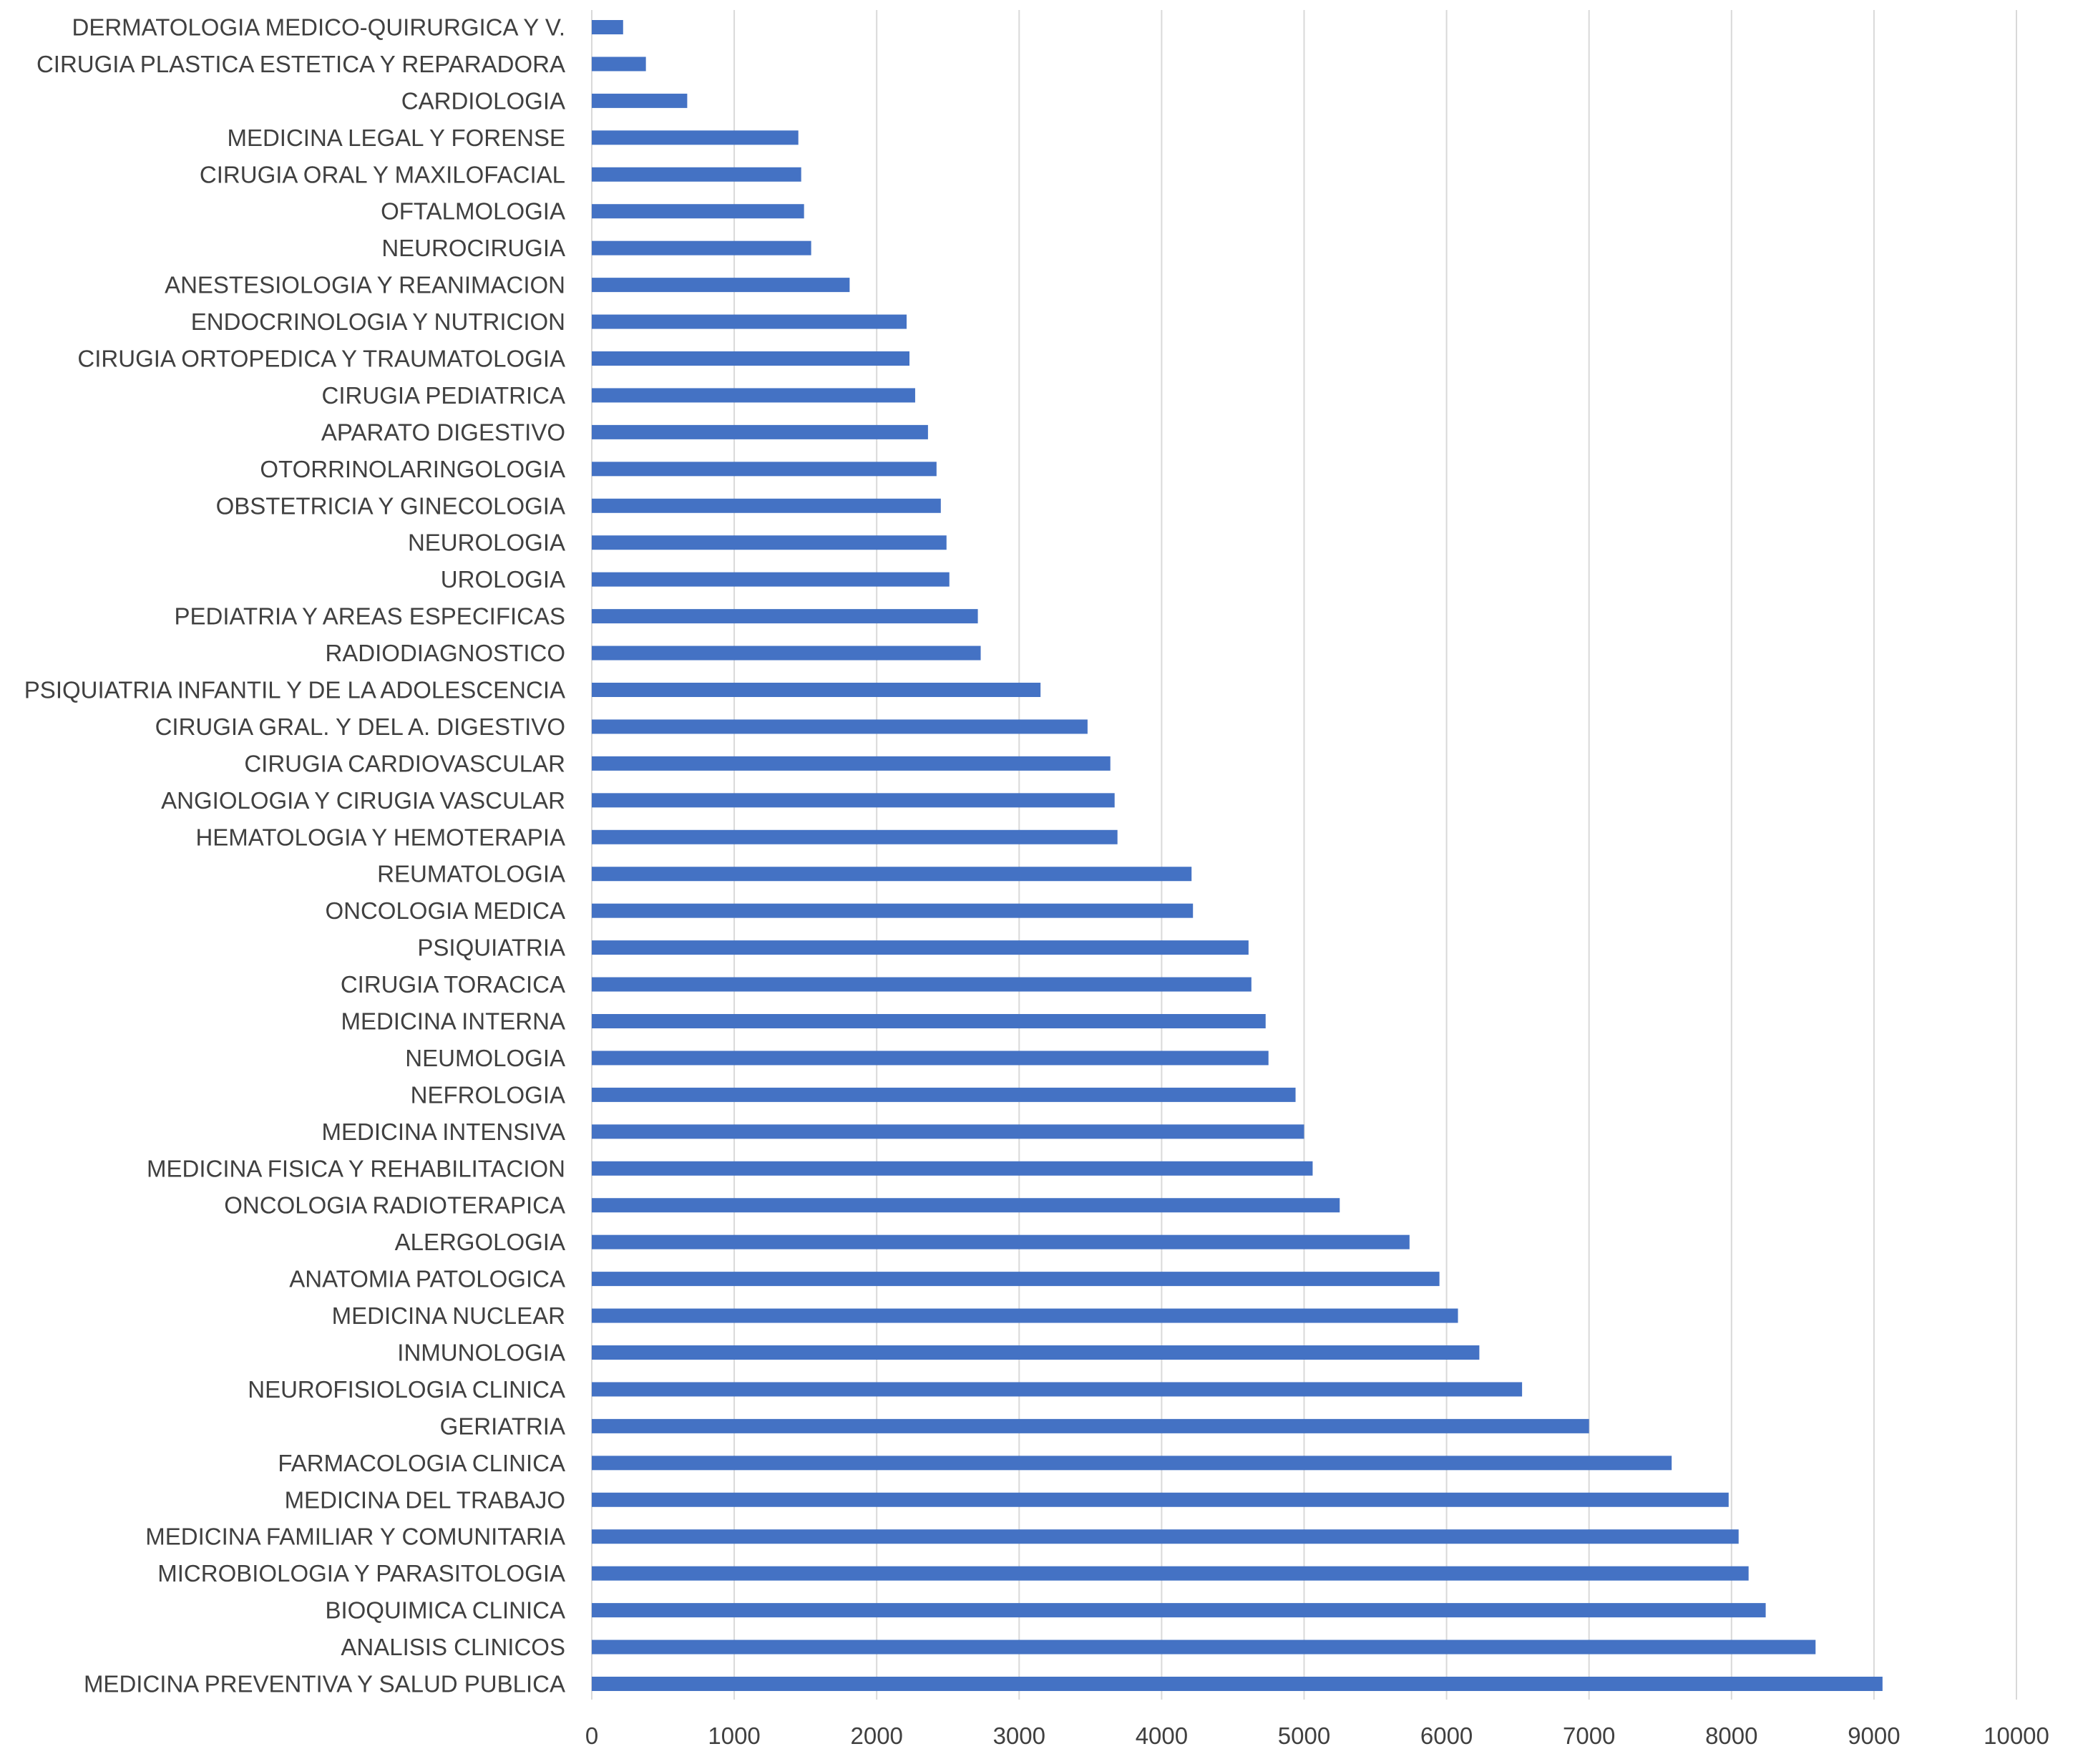 This screenshot has height=1764, width=2093. I want to click on category-label: APARATO DIGESTIVO, so click(443, 432).